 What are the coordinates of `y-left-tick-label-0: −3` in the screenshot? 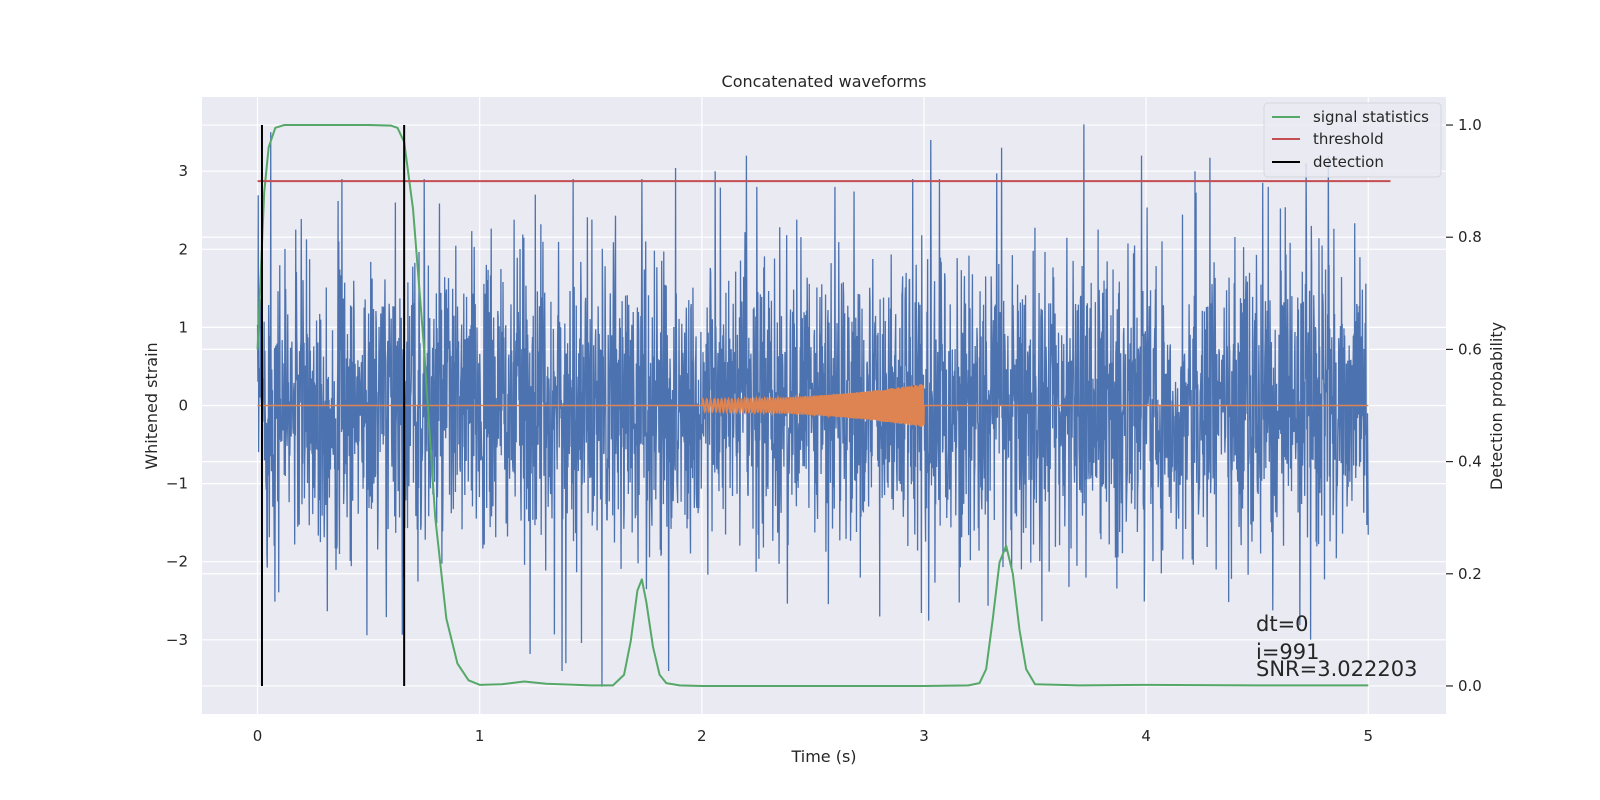 It's located at (177, 640).